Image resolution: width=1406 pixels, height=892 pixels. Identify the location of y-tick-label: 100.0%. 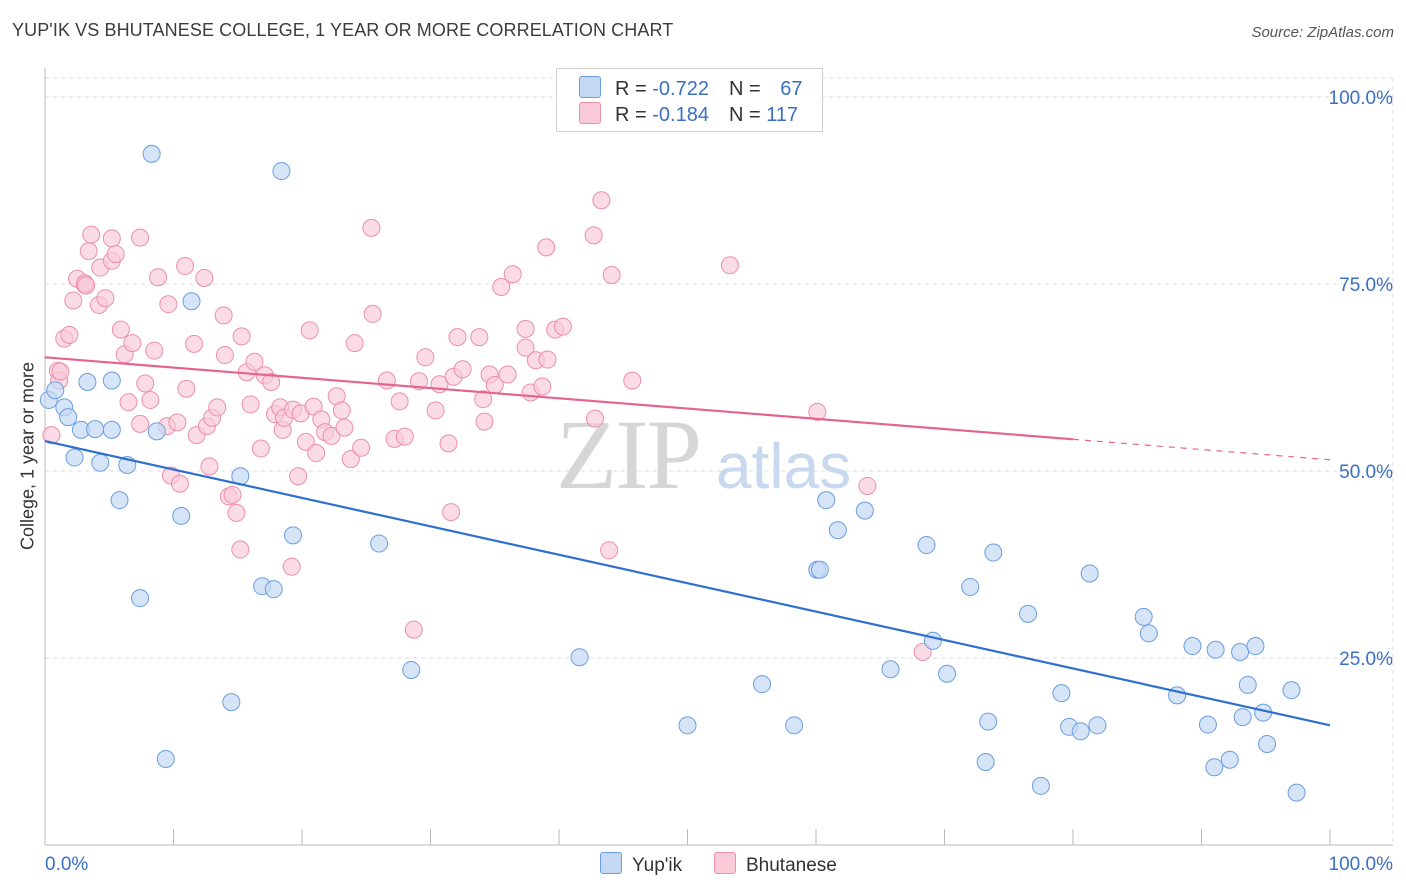
(1361, 98).